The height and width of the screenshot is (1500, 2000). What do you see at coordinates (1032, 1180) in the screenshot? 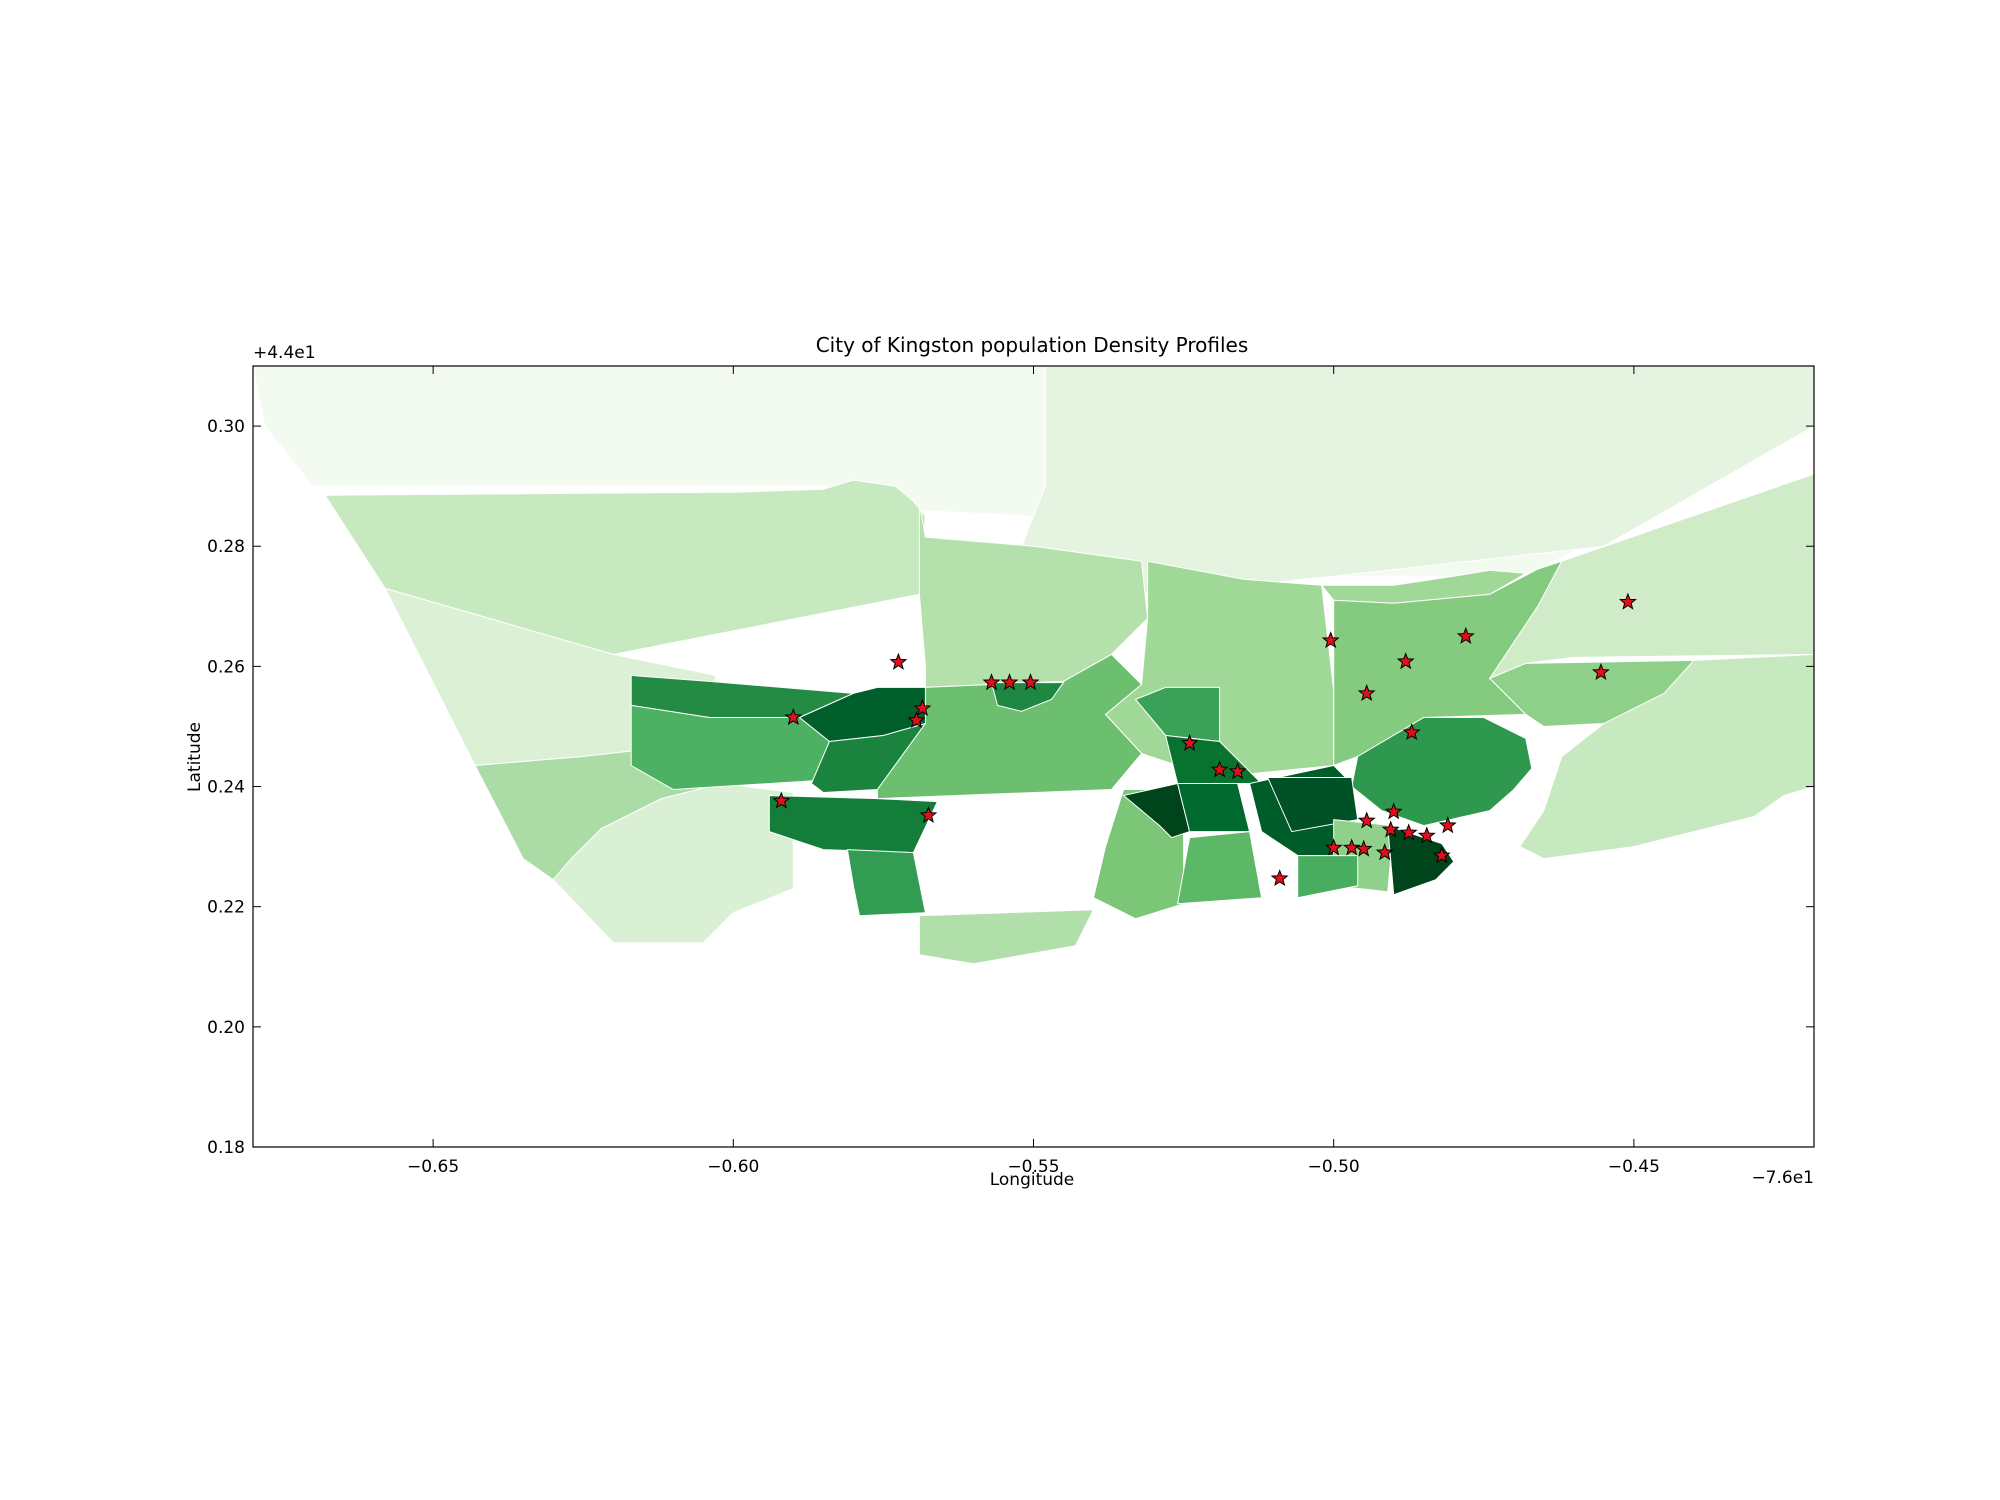
I see `x-axis-label: Longitude` at bounding box center [1032, 1180].